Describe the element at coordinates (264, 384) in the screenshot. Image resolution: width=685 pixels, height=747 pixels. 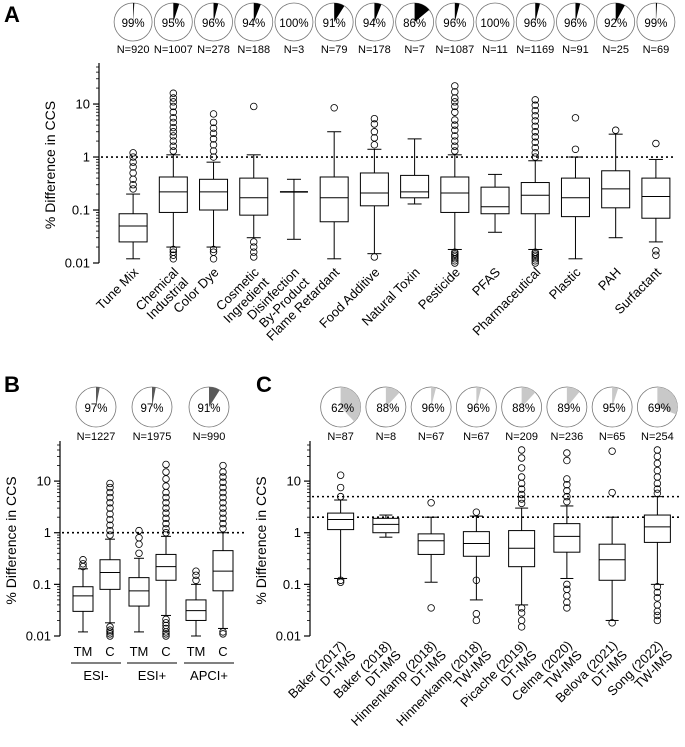
I see `panel-label-c: C` at that location.